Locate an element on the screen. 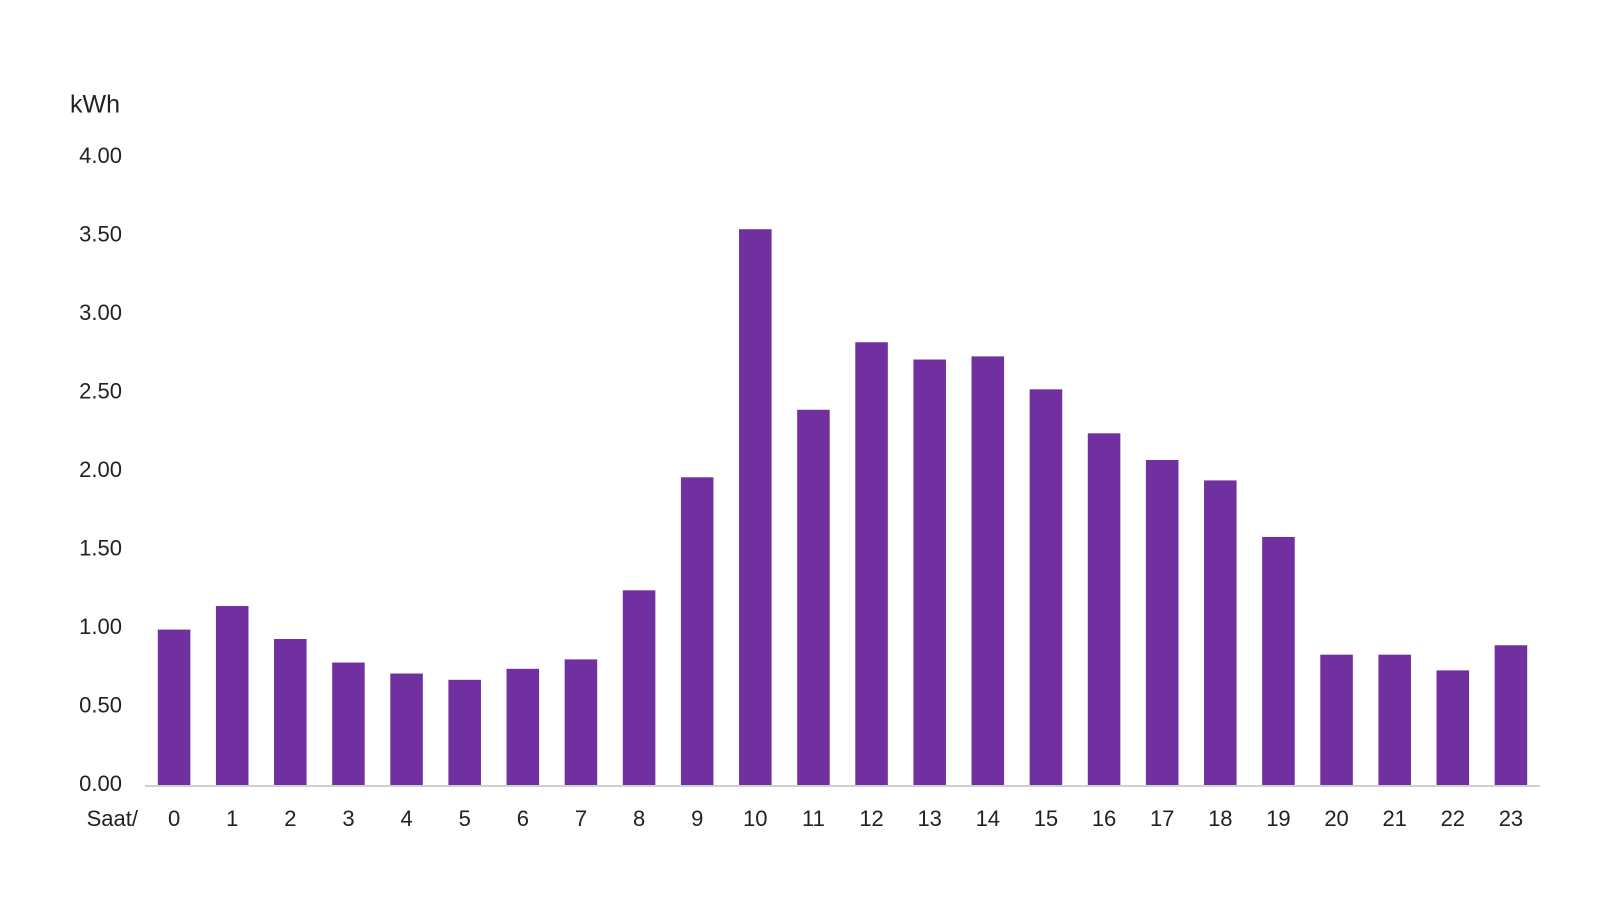 The width and height of the screenshot is (1600, 900). y-tick-label: 3.00 is located at coordinates (100, 312).